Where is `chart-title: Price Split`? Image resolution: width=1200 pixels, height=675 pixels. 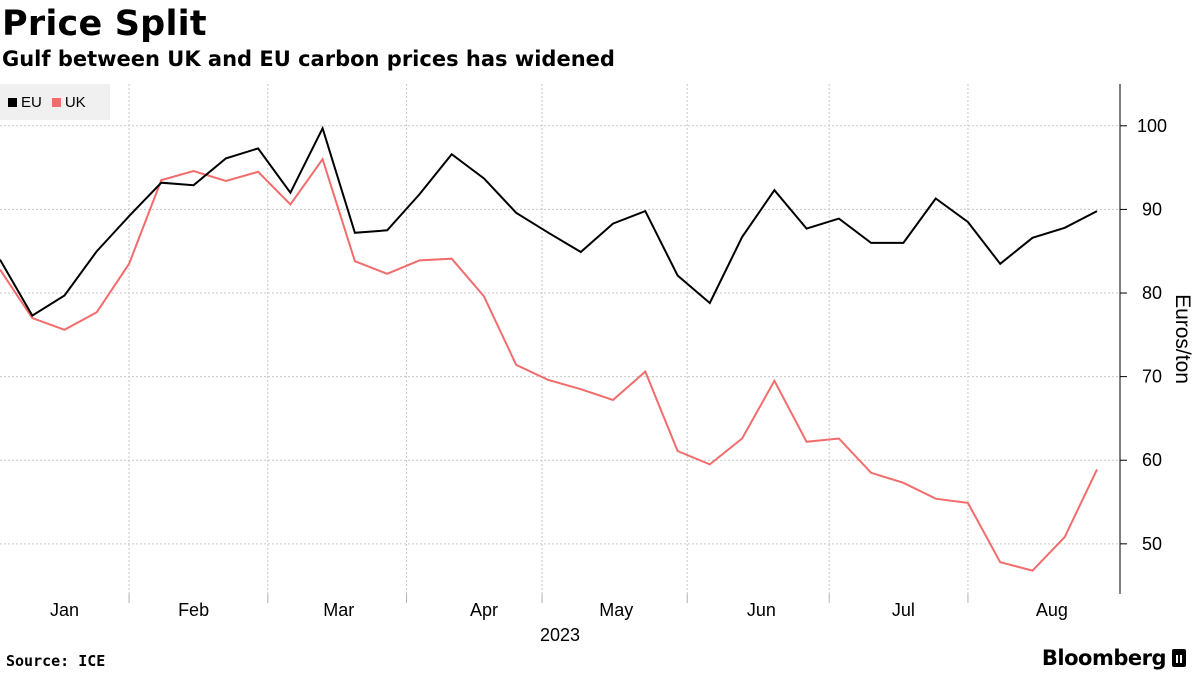 chart-title: Price Split is located at coordinates (104, 24).